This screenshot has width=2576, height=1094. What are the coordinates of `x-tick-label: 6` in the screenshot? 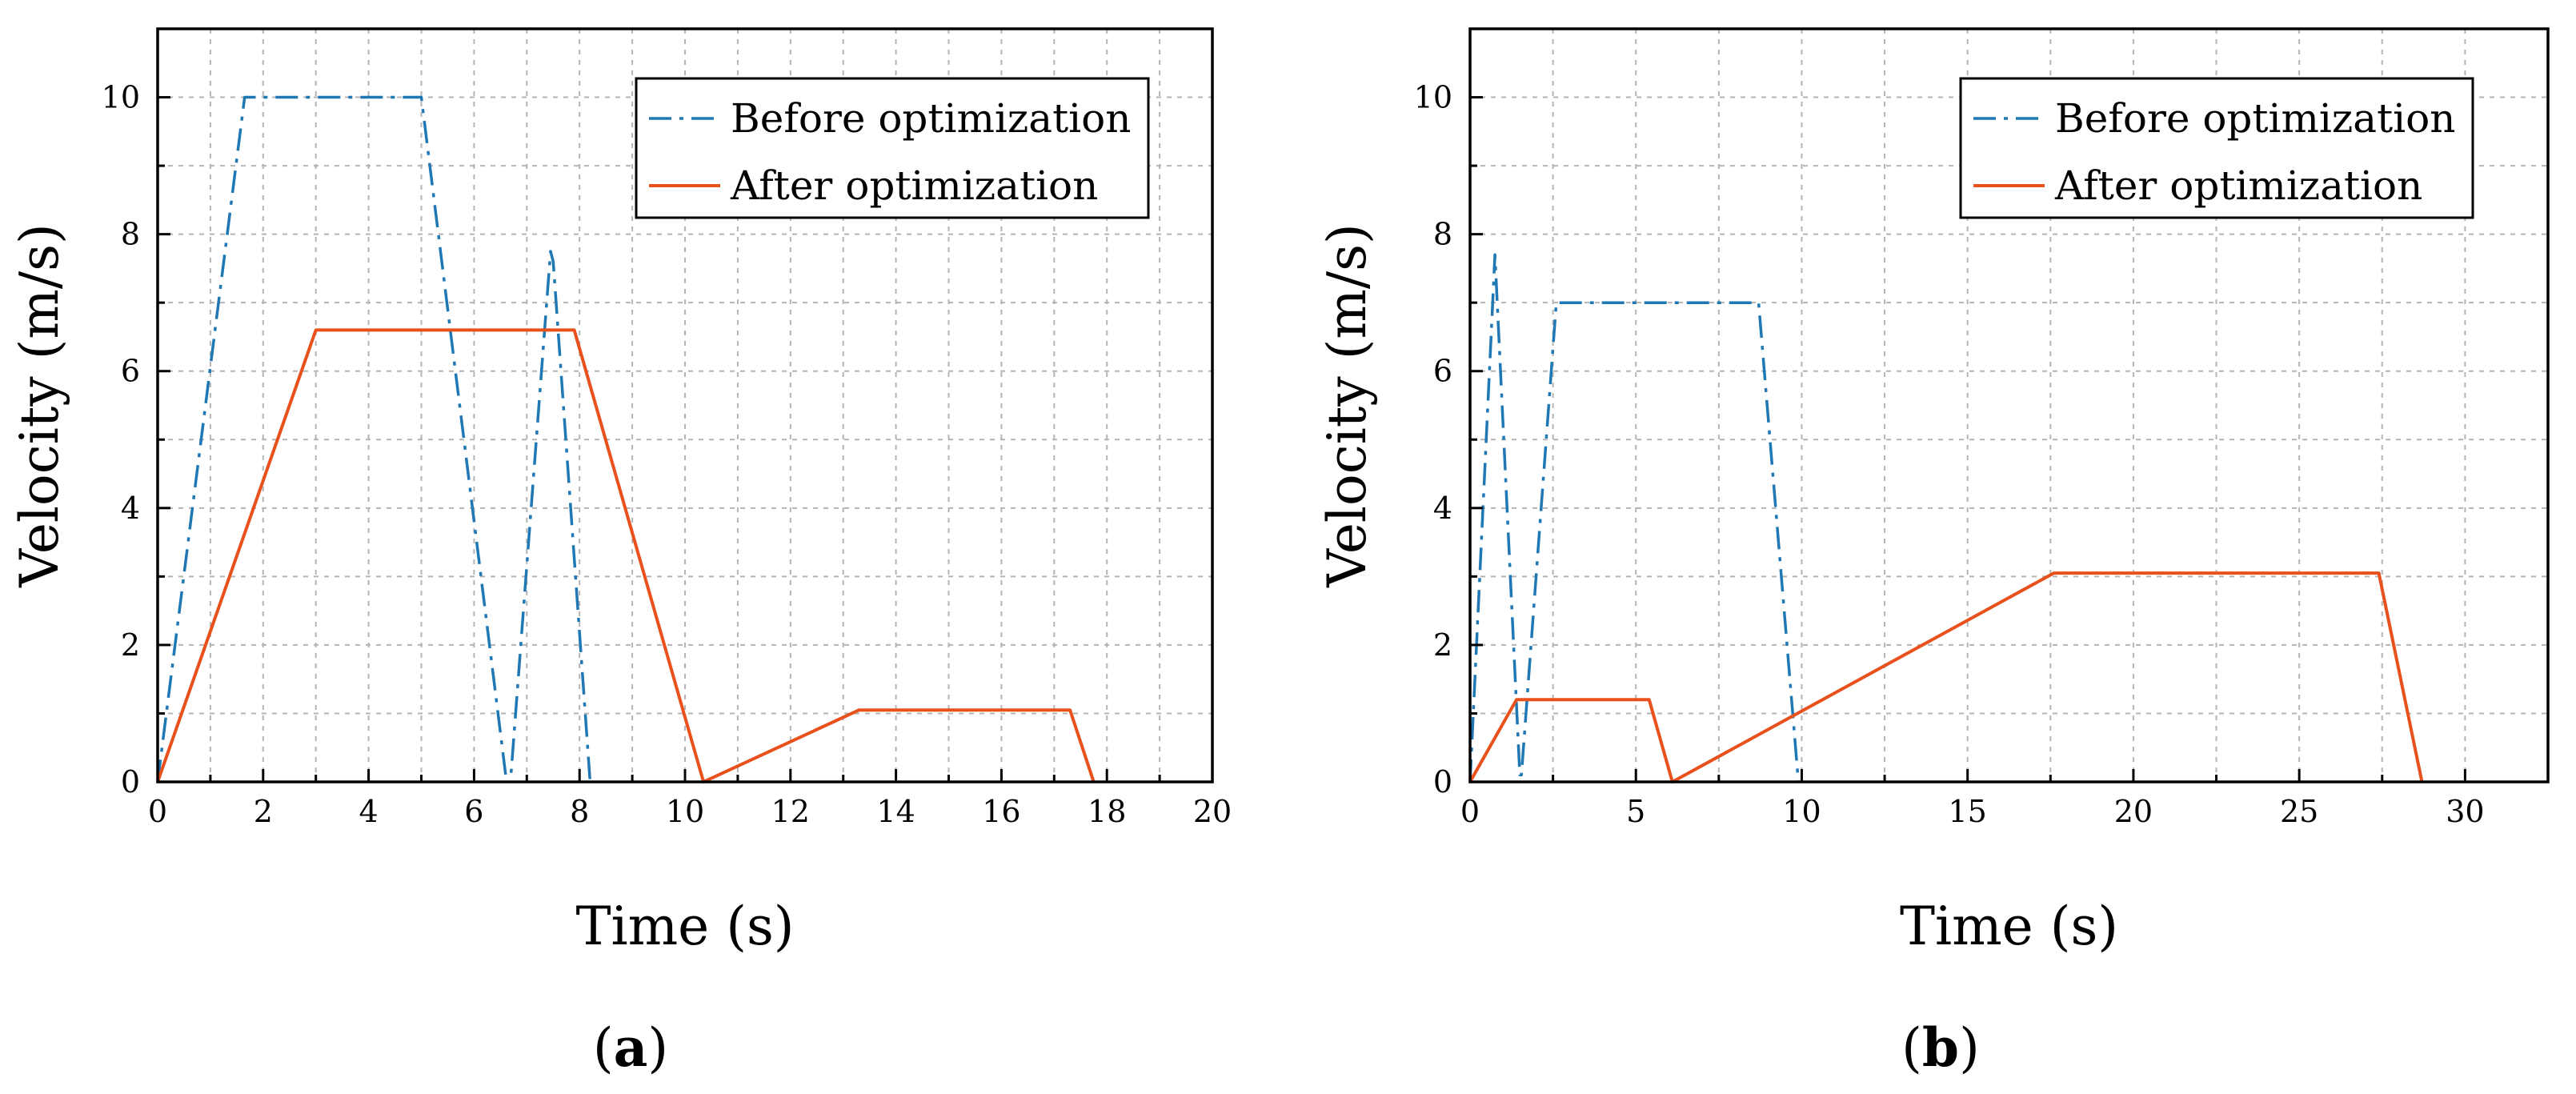 It's located at (473, 812).